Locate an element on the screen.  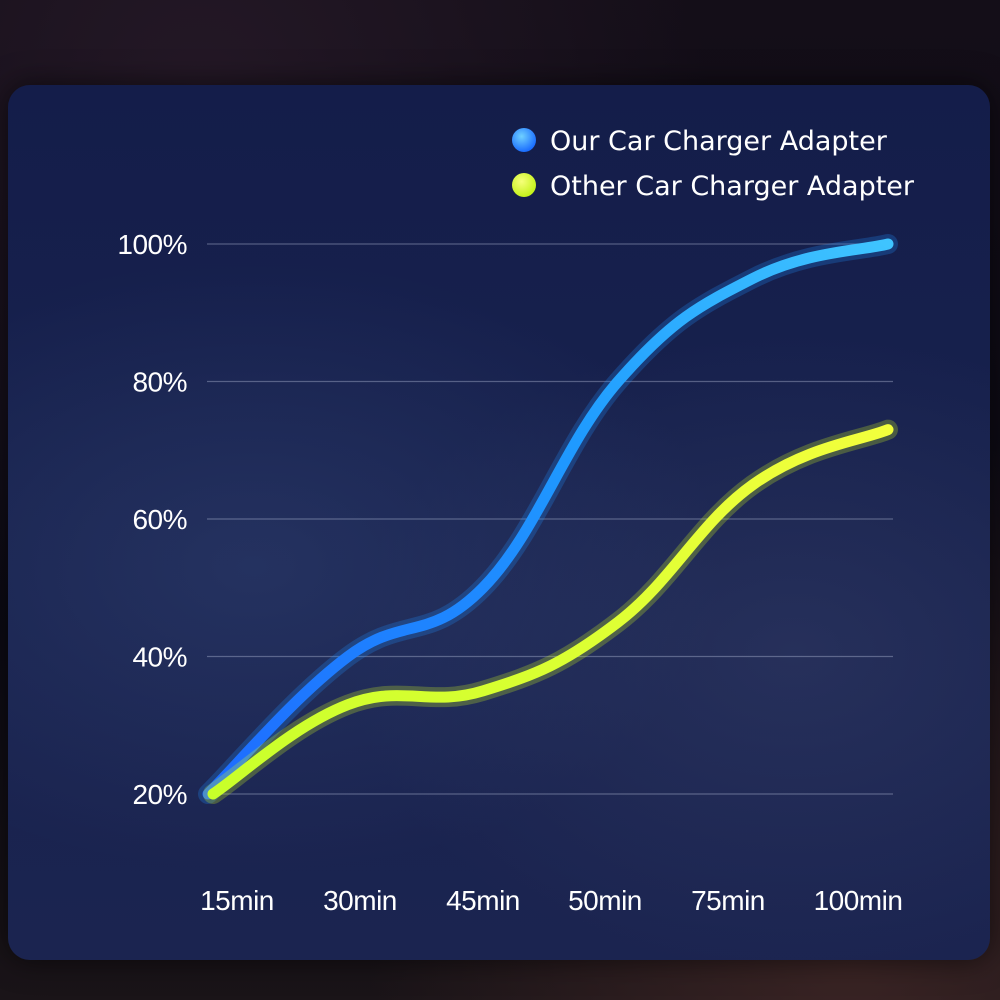
legend-dot-ours is located at coordinates (524, 140).